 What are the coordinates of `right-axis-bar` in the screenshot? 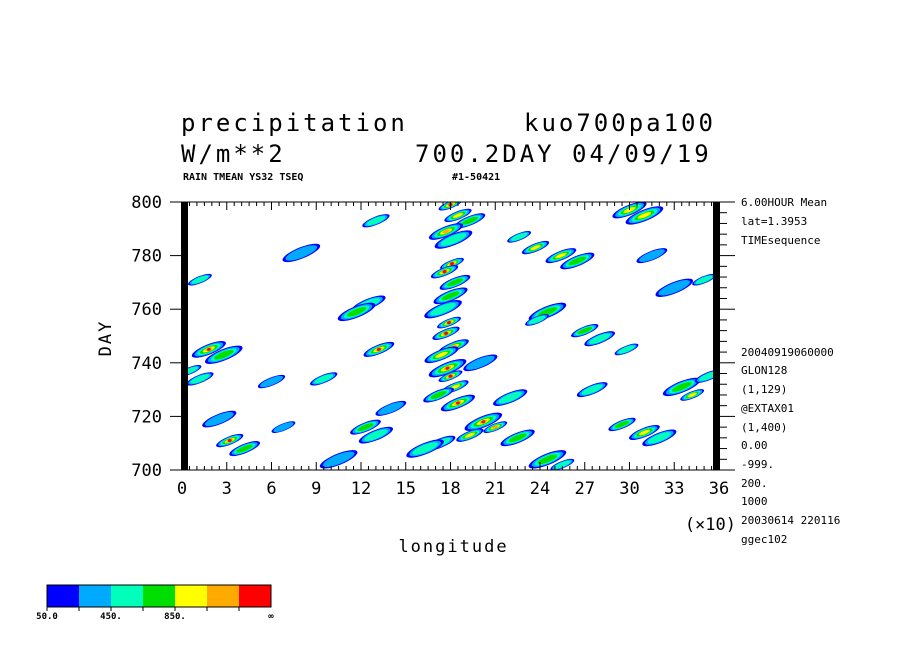 It's located at (716, 336).